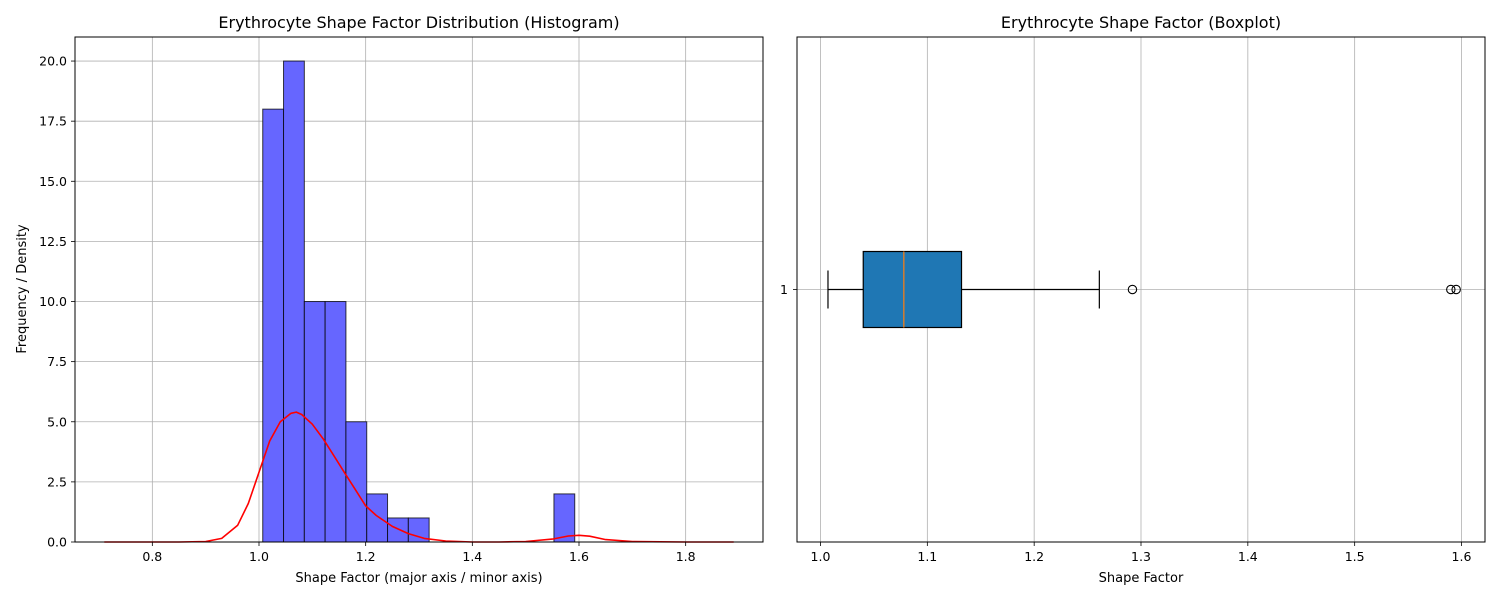 The height and width of the screenshot is (600, 1500). Describe the element at coordinates (686, 556) in the screenshot. I see `histogram-x-tick-label: 1.8` at that location.